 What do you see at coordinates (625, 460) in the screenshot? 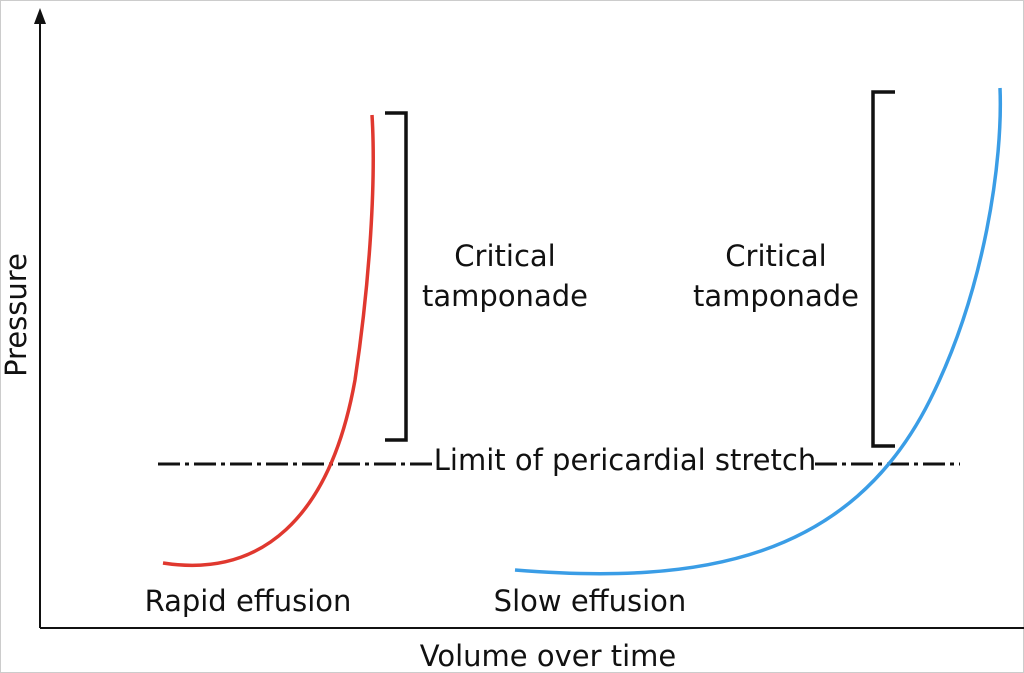
I see `limit-label: Limit of pericardial stretch` at bounding box center [625, 460].